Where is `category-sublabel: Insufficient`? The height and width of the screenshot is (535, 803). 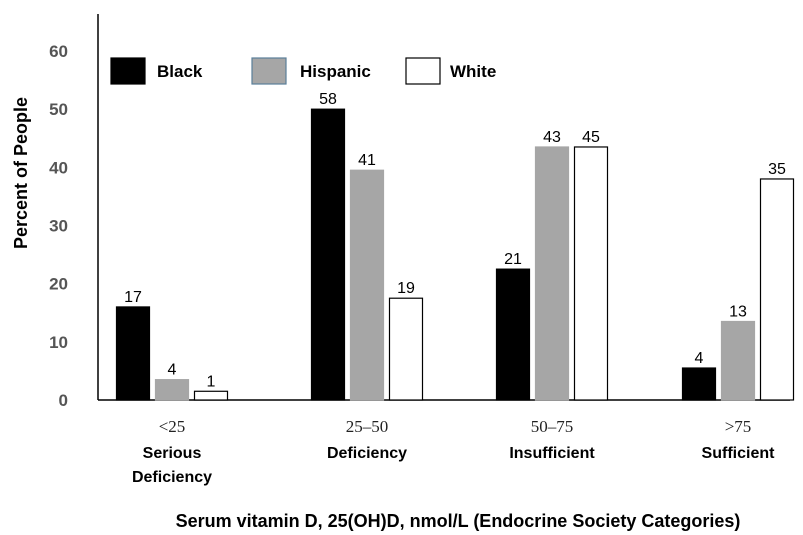 category-sublabel: Insufficient is located at coordinates (552, 453).